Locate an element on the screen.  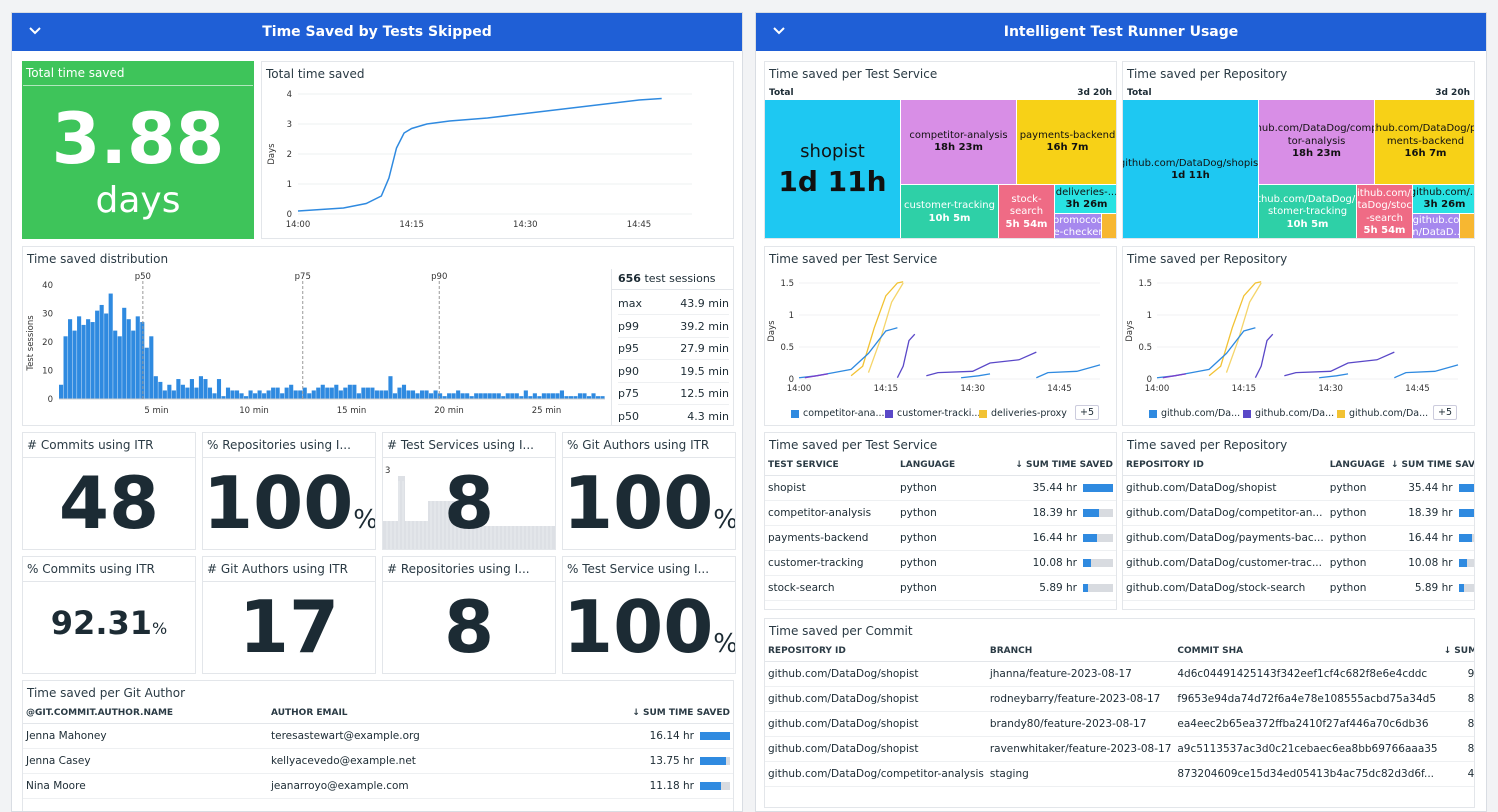
sum-time-bar-fill is located at coordinates (710, 786).